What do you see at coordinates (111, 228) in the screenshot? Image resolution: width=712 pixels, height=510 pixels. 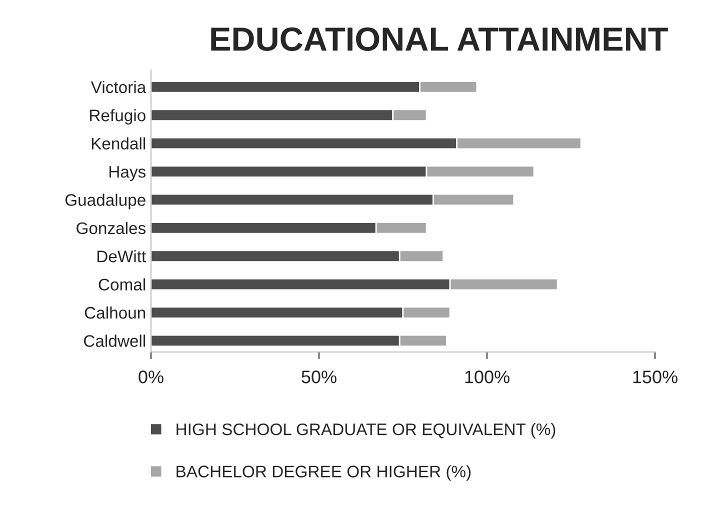 I see `y-tick-label: Gonzales` at bounding box center [111, 228].